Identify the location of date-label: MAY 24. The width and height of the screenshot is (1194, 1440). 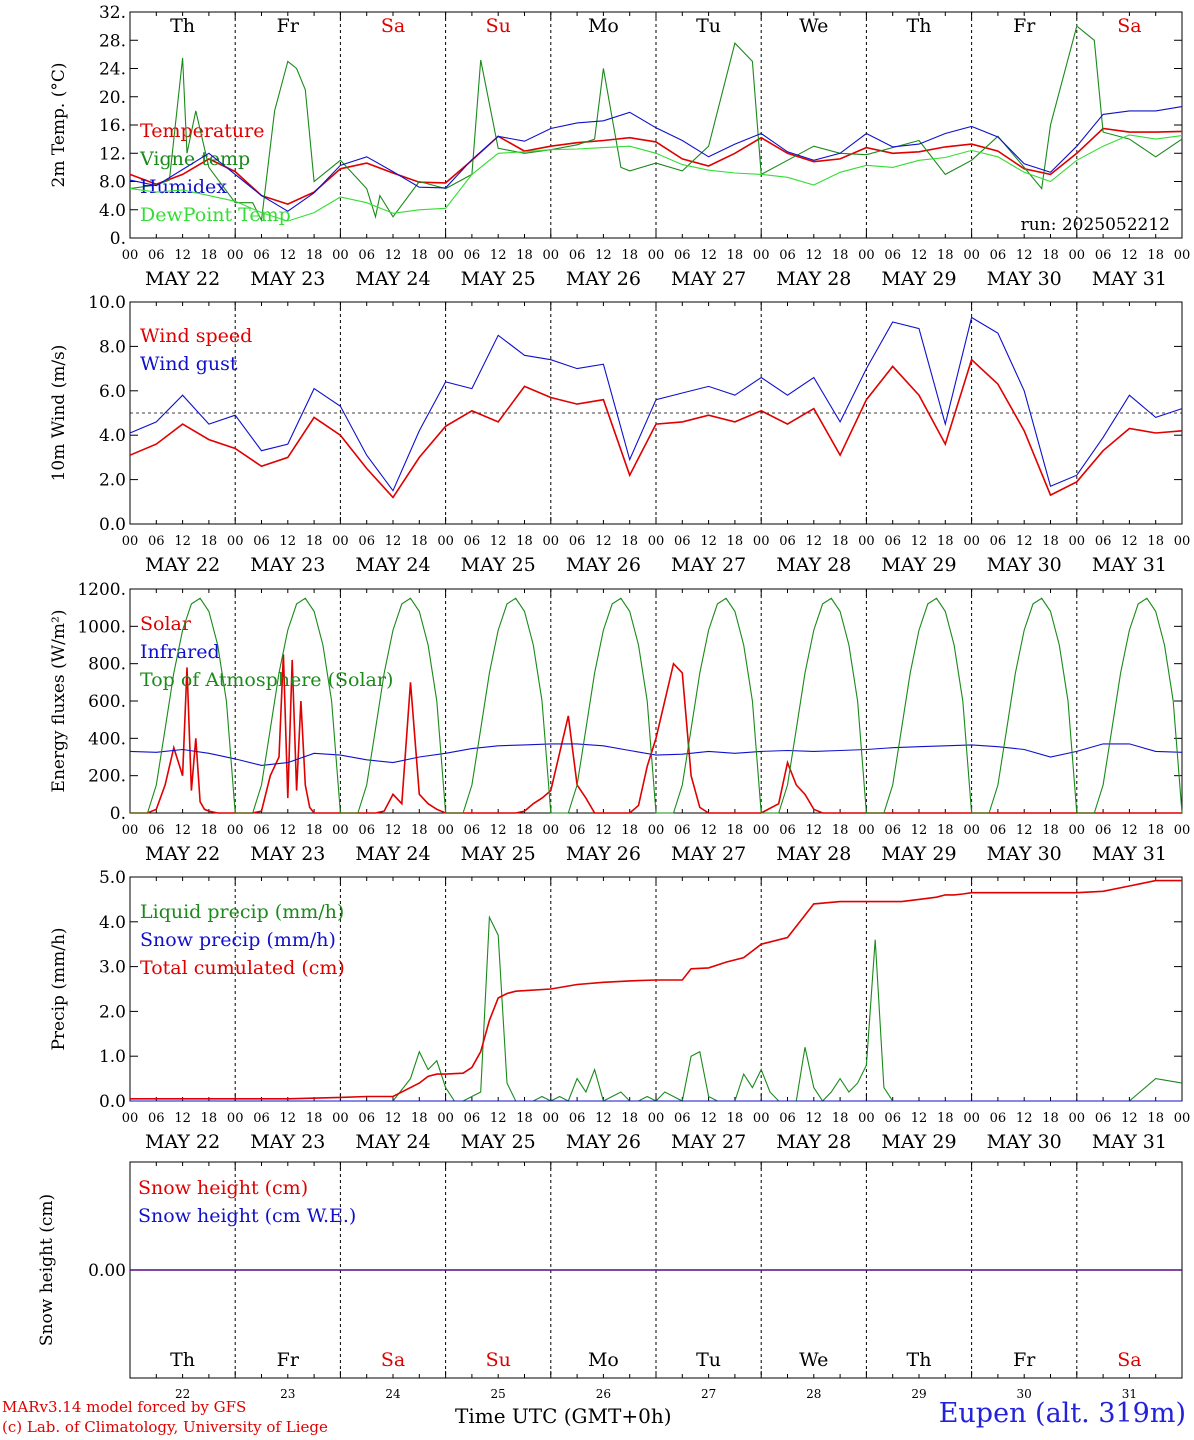
(392, 279).